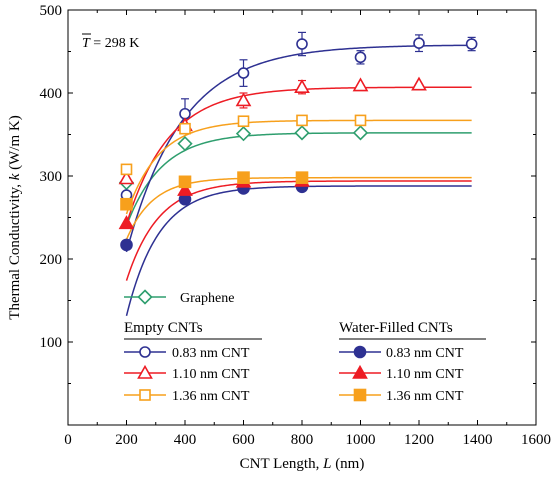 This screenshot has height=478, width=554. I want to click on temperature-annotation: T = 298 K, so click(110, 43).